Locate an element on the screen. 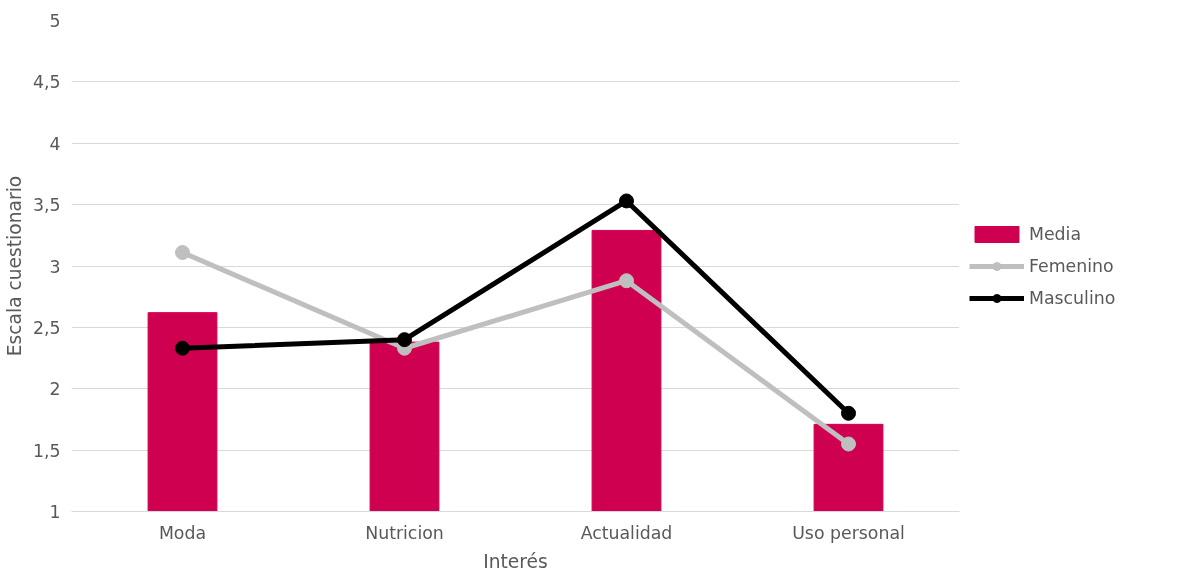  legend-label: Media is located at coordinates (1055, 233).